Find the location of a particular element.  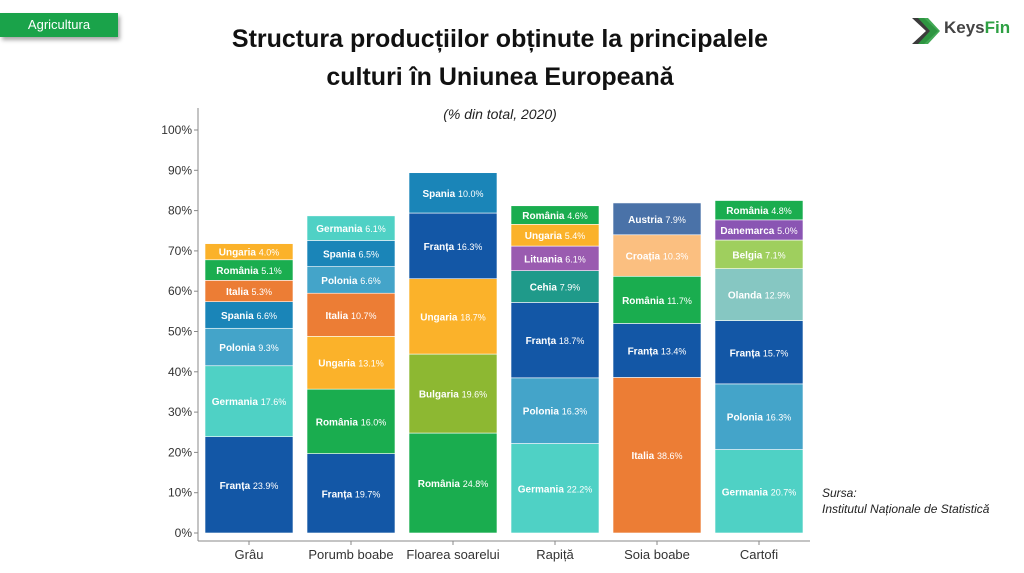

bar-segment-label: Italia 5.3% is located at coordinates (249, 292).